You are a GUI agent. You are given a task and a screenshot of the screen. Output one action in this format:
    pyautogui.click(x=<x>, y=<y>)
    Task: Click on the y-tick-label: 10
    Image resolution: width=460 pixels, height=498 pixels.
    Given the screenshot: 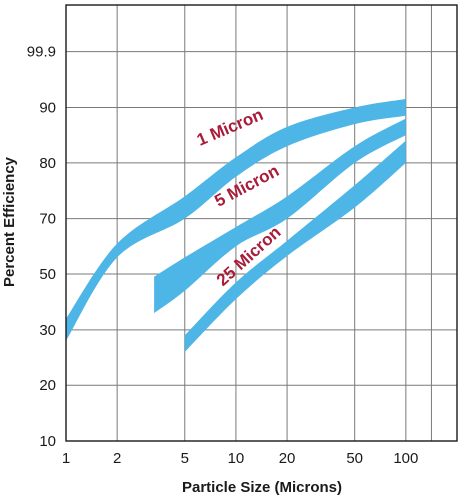 What is the action you would take?
    pyautogui.click(x=47, y=441)
    